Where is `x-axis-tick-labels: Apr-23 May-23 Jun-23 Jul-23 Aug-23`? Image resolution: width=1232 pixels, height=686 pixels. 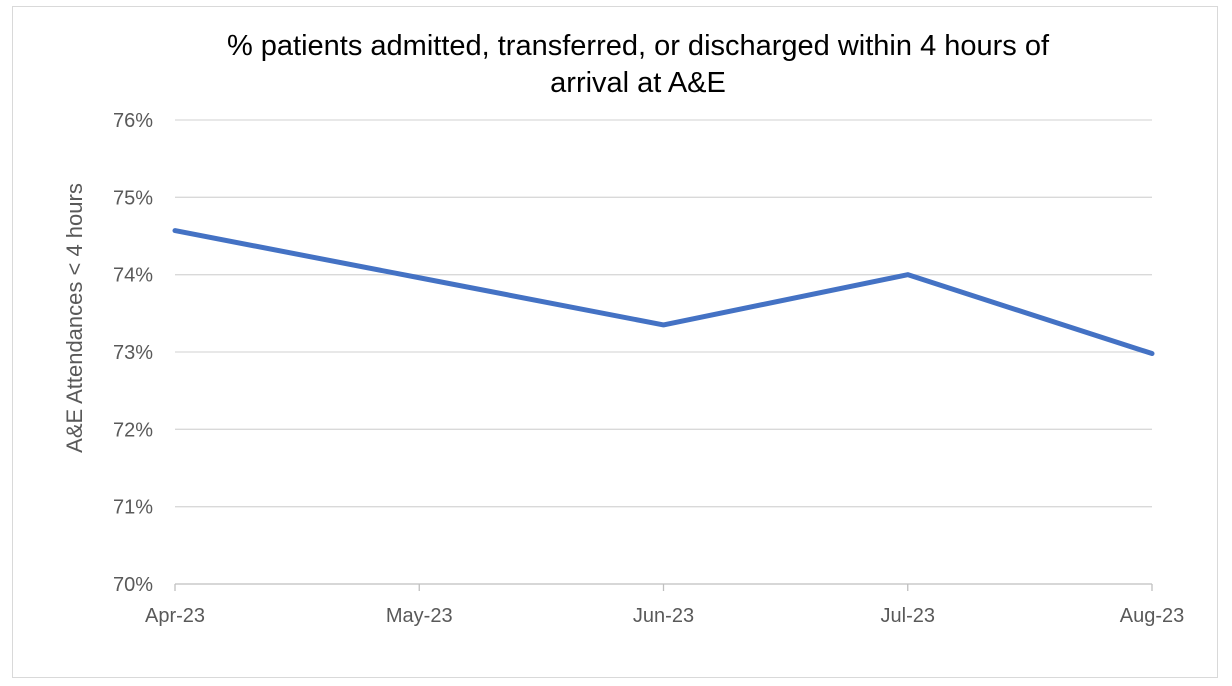
x-axis-tick-labels: Apr-23 May-23 Jun-23 Jul-23 Aug-23 is located at coordinates (664, 616).